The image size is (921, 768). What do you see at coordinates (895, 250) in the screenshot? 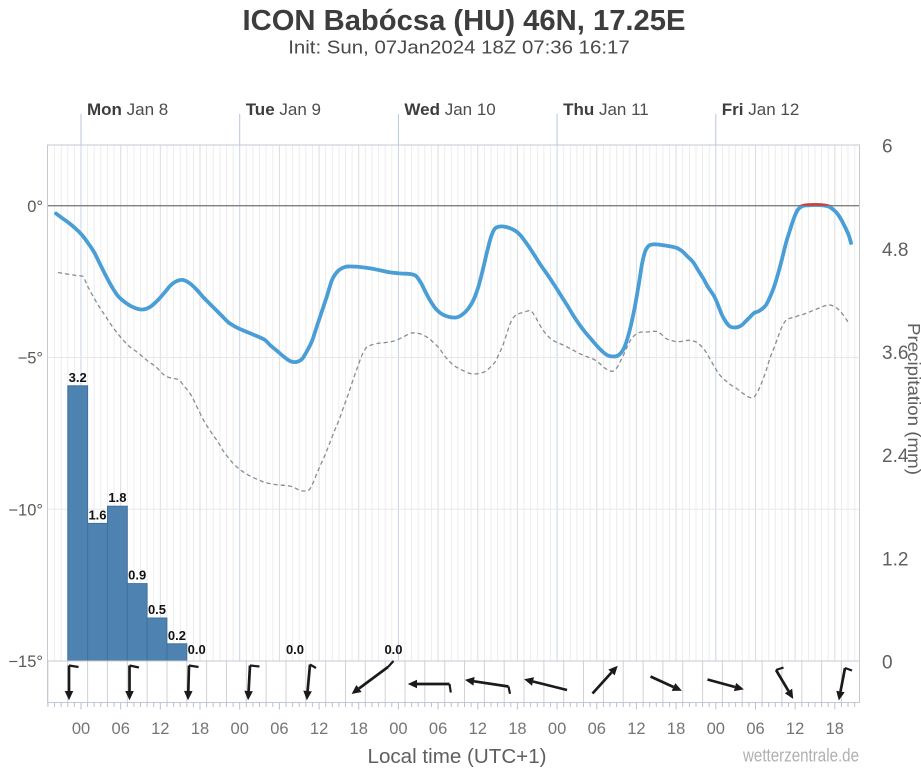
I see `svg-text: 4.8` at bounding box center [895, 250].